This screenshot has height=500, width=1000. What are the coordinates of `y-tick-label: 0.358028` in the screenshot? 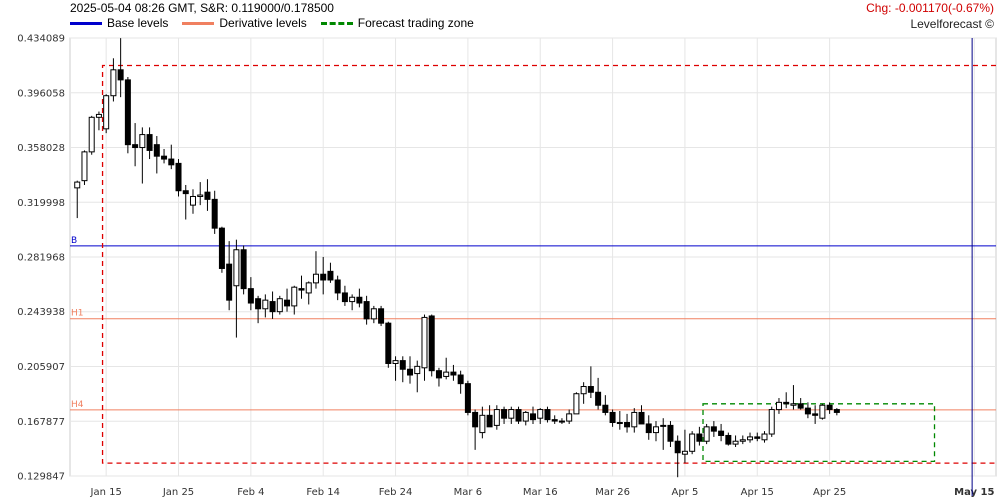 It's located at (41, 148).